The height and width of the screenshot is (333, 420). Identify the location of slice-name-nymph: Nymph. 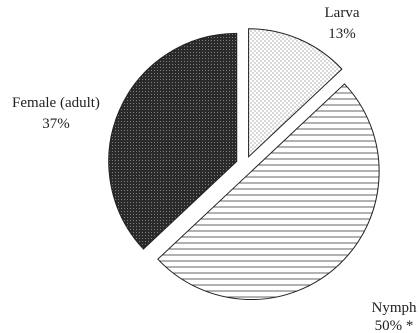
(395, 308).